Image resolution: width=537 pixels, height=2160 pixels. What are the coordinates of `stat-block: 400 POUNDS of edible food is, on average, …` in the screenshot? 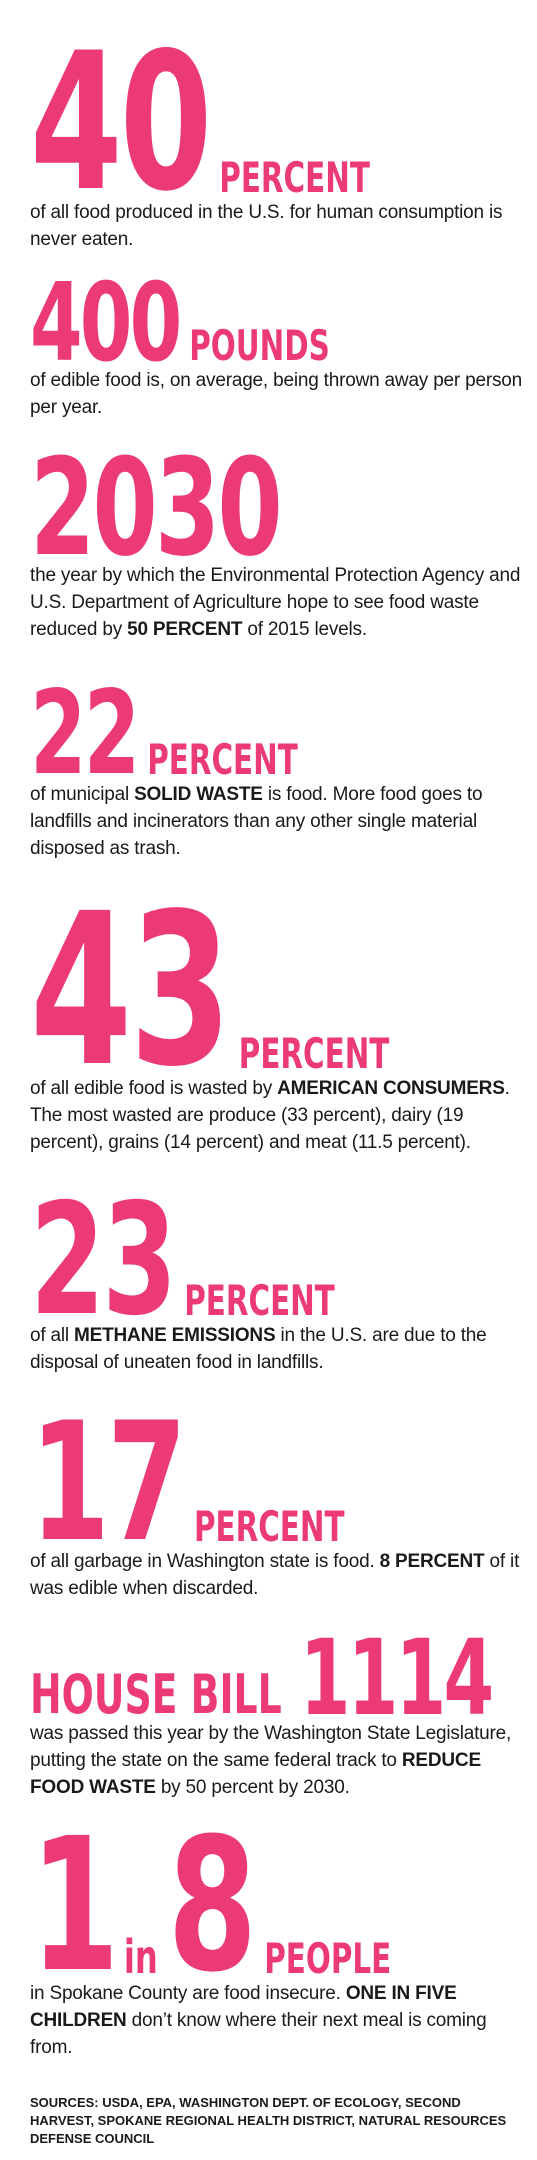 It's located at (278, 340).